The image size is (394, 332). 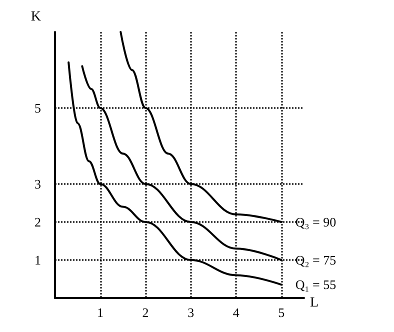 What do you see at coordinates (37, 222) in the screenshot?
I see `y-tick-label: 2` at bounding box center [37, 222].